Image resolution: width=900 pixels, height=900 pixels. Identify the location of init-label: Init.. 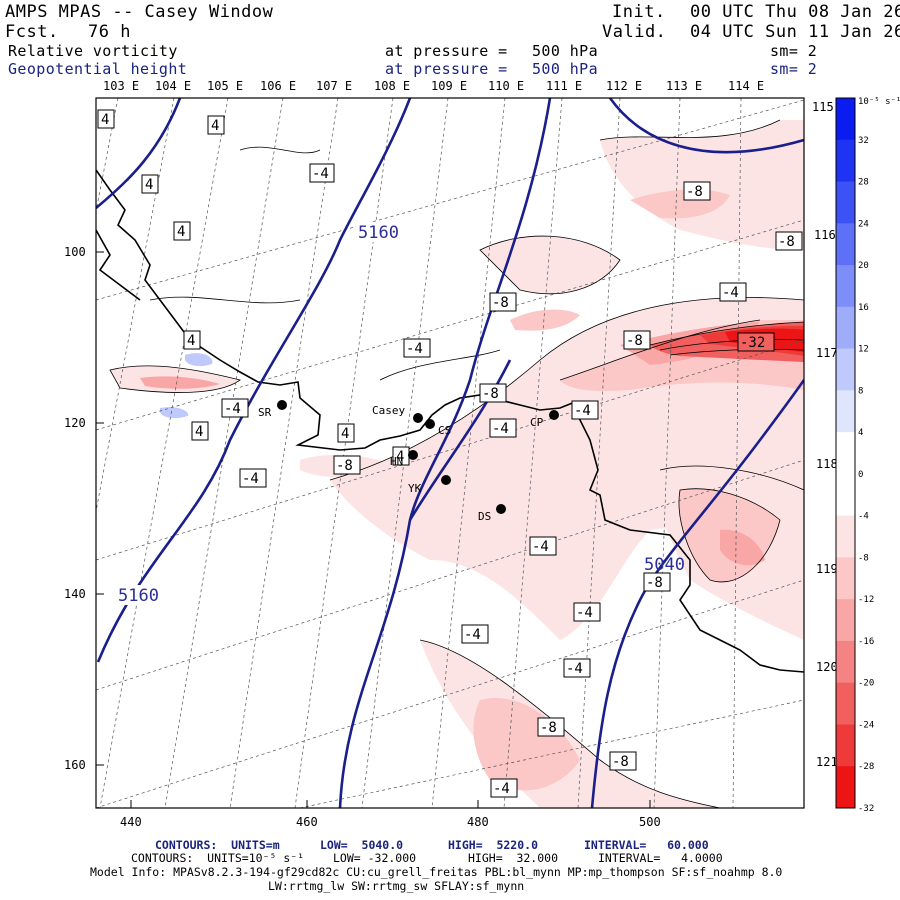
(639, 12).